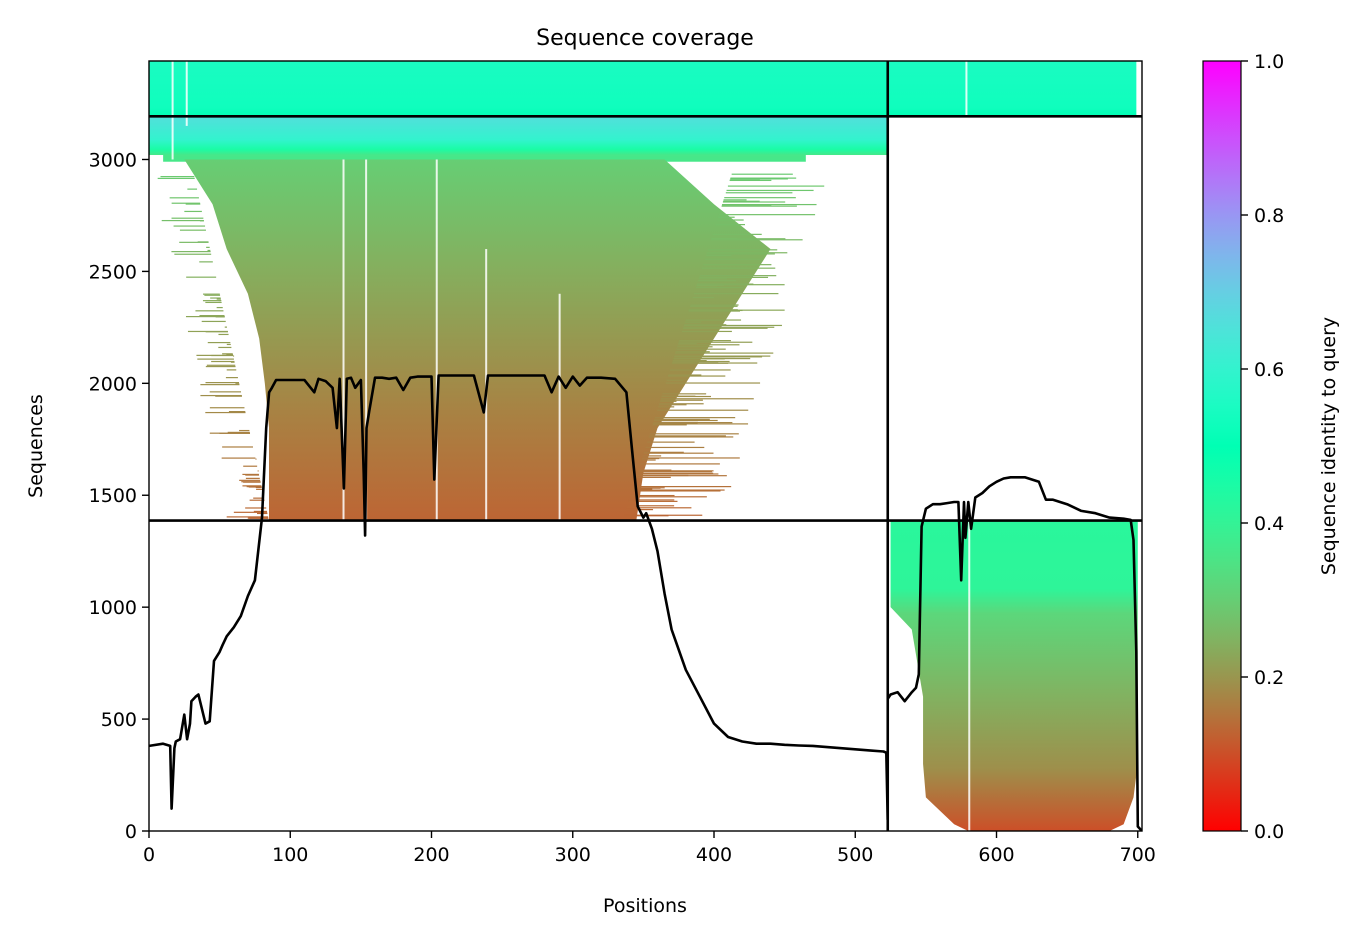 The height and width of the screenshot is (943, 1364). I want to click on y-axis-label: Sequences, so click(36, 446).